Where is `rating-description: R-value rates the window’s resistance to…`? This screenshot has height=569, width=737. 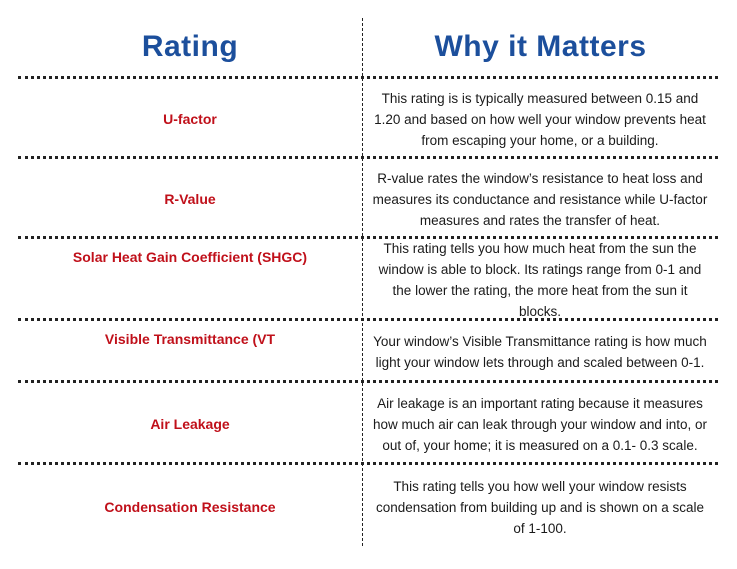
rating-description: R-value rates the window’s resistance to… is located at coordinates (540, 199).